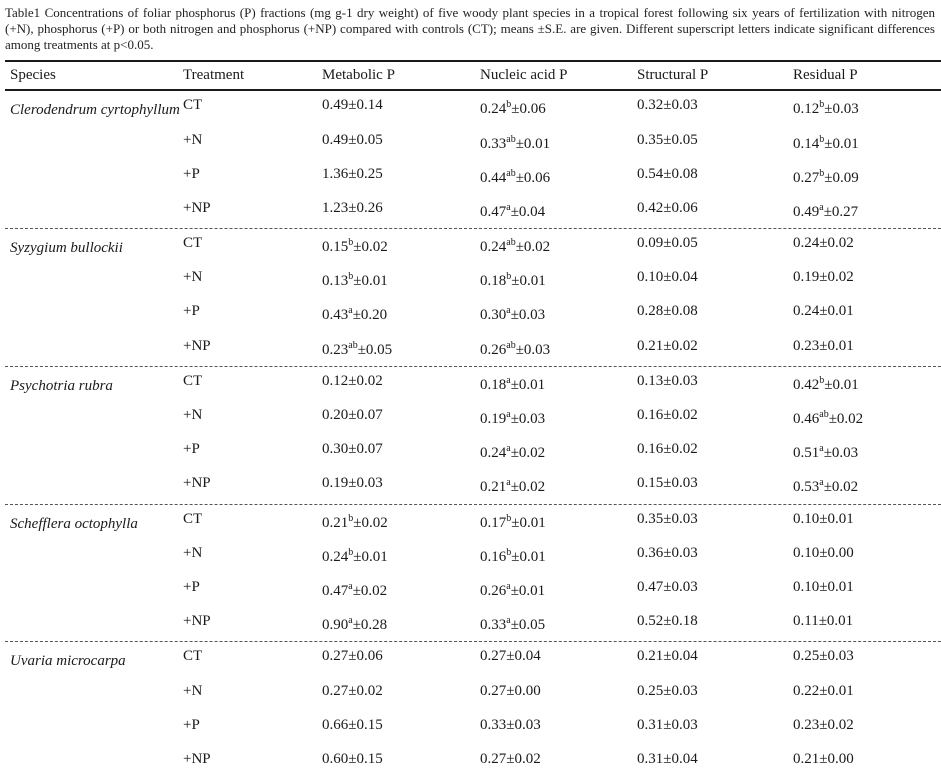 This screenshot has height=779, width=941. Describe the element at coordinates (826, 383) in the screenshot. I see `residual-p-cell: 0.42b±0.01` at that location.